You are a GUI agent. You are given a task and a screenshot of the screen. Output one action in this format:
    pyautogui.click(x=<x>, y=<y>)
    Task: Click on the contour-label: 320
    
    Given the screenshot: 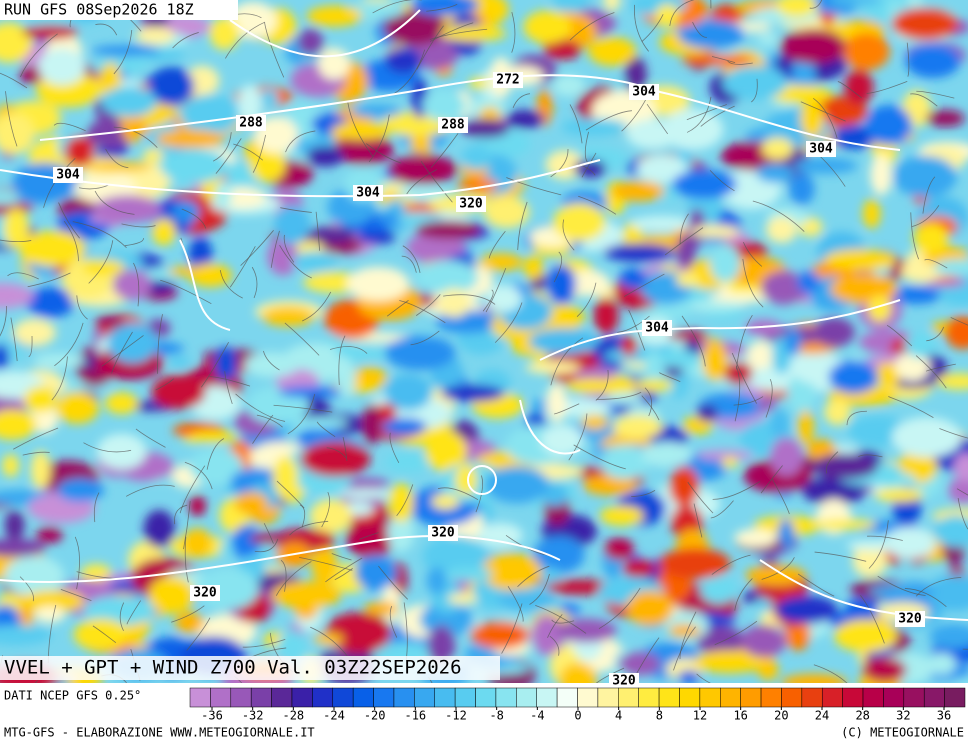 What is the action you would take?
    pyautogui.click(x=443, y=533)
    